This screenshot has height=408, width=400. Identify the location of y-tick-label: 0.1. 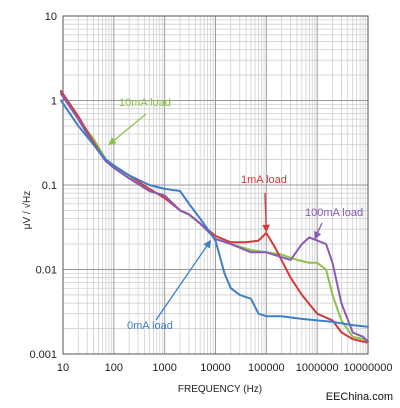
(49, 186).